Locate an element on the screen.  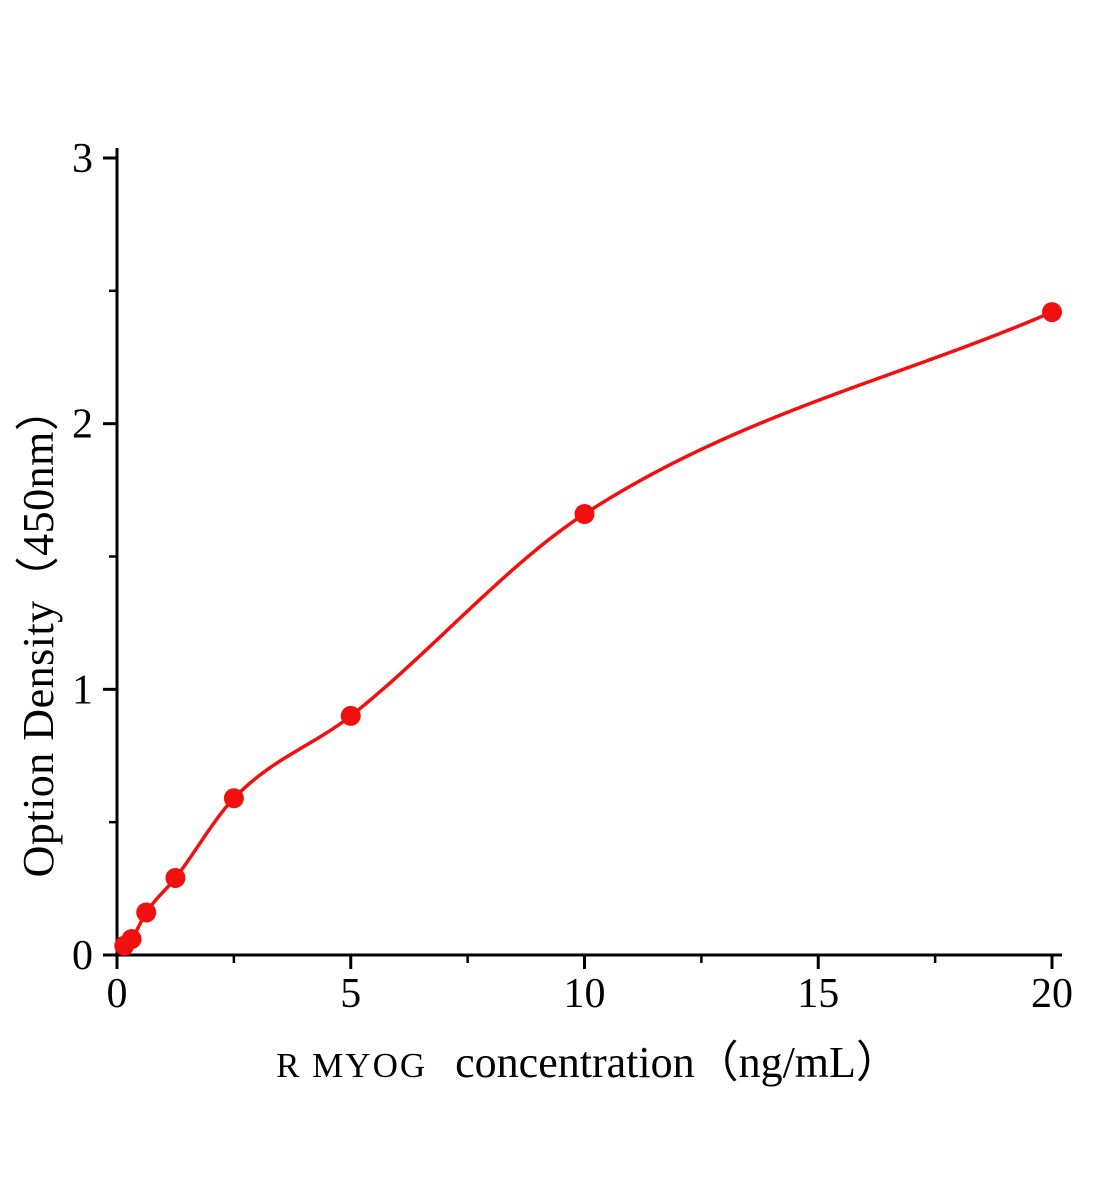
x-axis-title-main: concentration（ng/mL） is located at coordinates (677, 1062).